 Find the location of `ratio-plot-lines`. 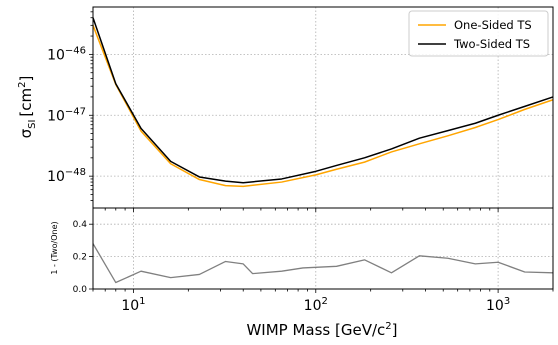

ratio-plot-lines is located at coordinates (323, 263).